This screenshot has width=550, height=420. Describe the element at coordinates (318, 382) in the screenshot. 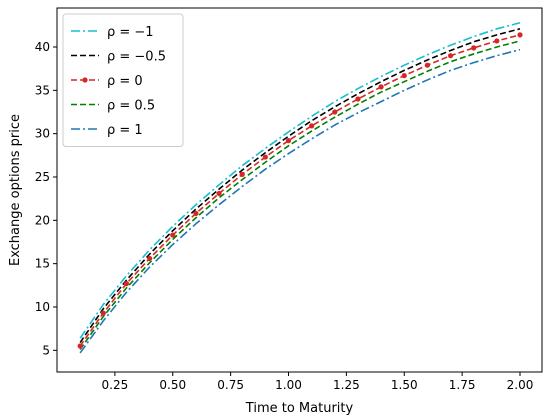

I see `x-axis: 0.25 0.50 0.75 1.00 1.25 1.50 1.75 2.00` at that location.